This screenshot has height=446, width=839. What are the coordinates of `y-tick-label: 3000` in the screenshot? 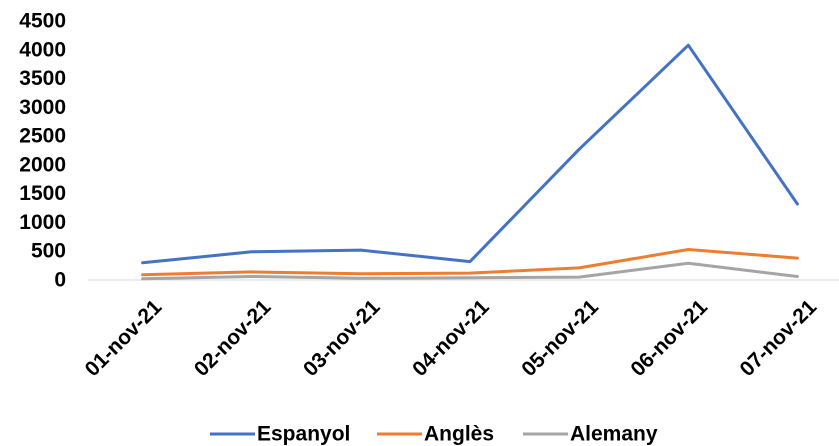 It's located at (42, 107).